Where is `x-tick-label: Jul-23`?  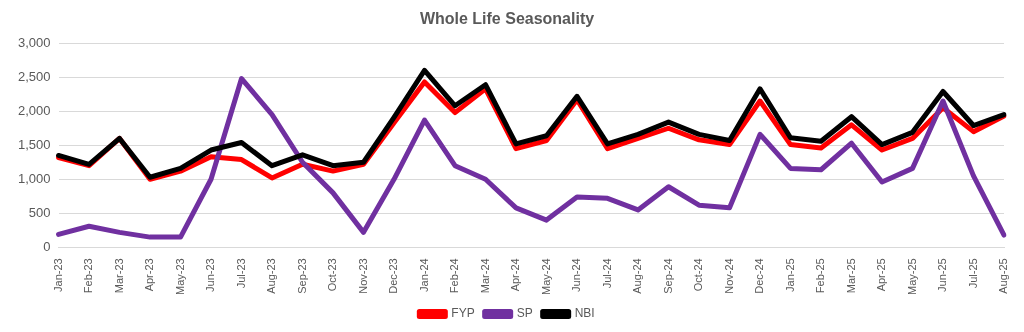 x-tick-label: Jul-23 is located at coordinates (240, 273).